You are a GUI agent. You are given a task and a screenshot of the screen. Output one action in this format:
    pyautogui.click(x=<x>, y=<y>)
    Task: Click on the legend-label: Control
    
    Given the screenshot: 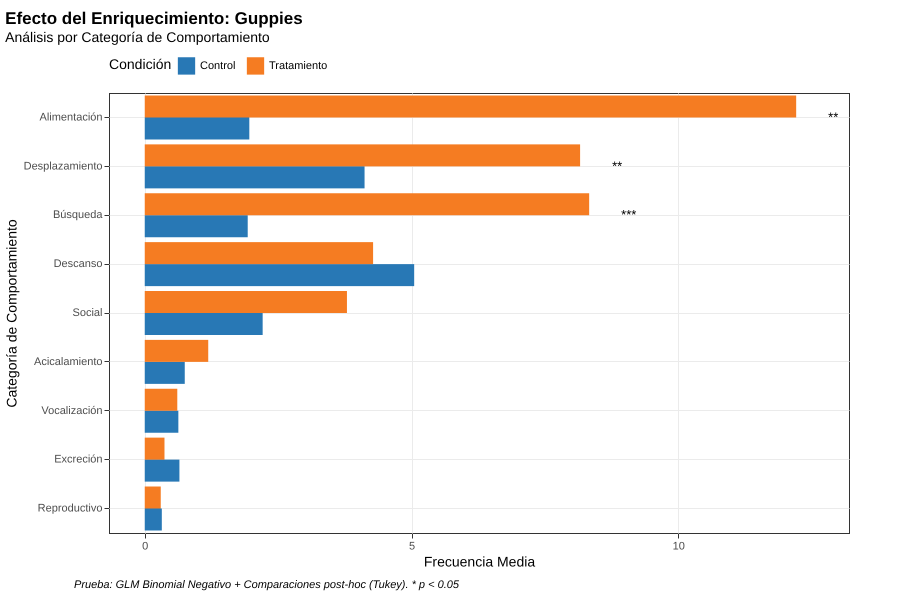 What is the action you would take?
    pyautogui.click(x=218, y=66)
    